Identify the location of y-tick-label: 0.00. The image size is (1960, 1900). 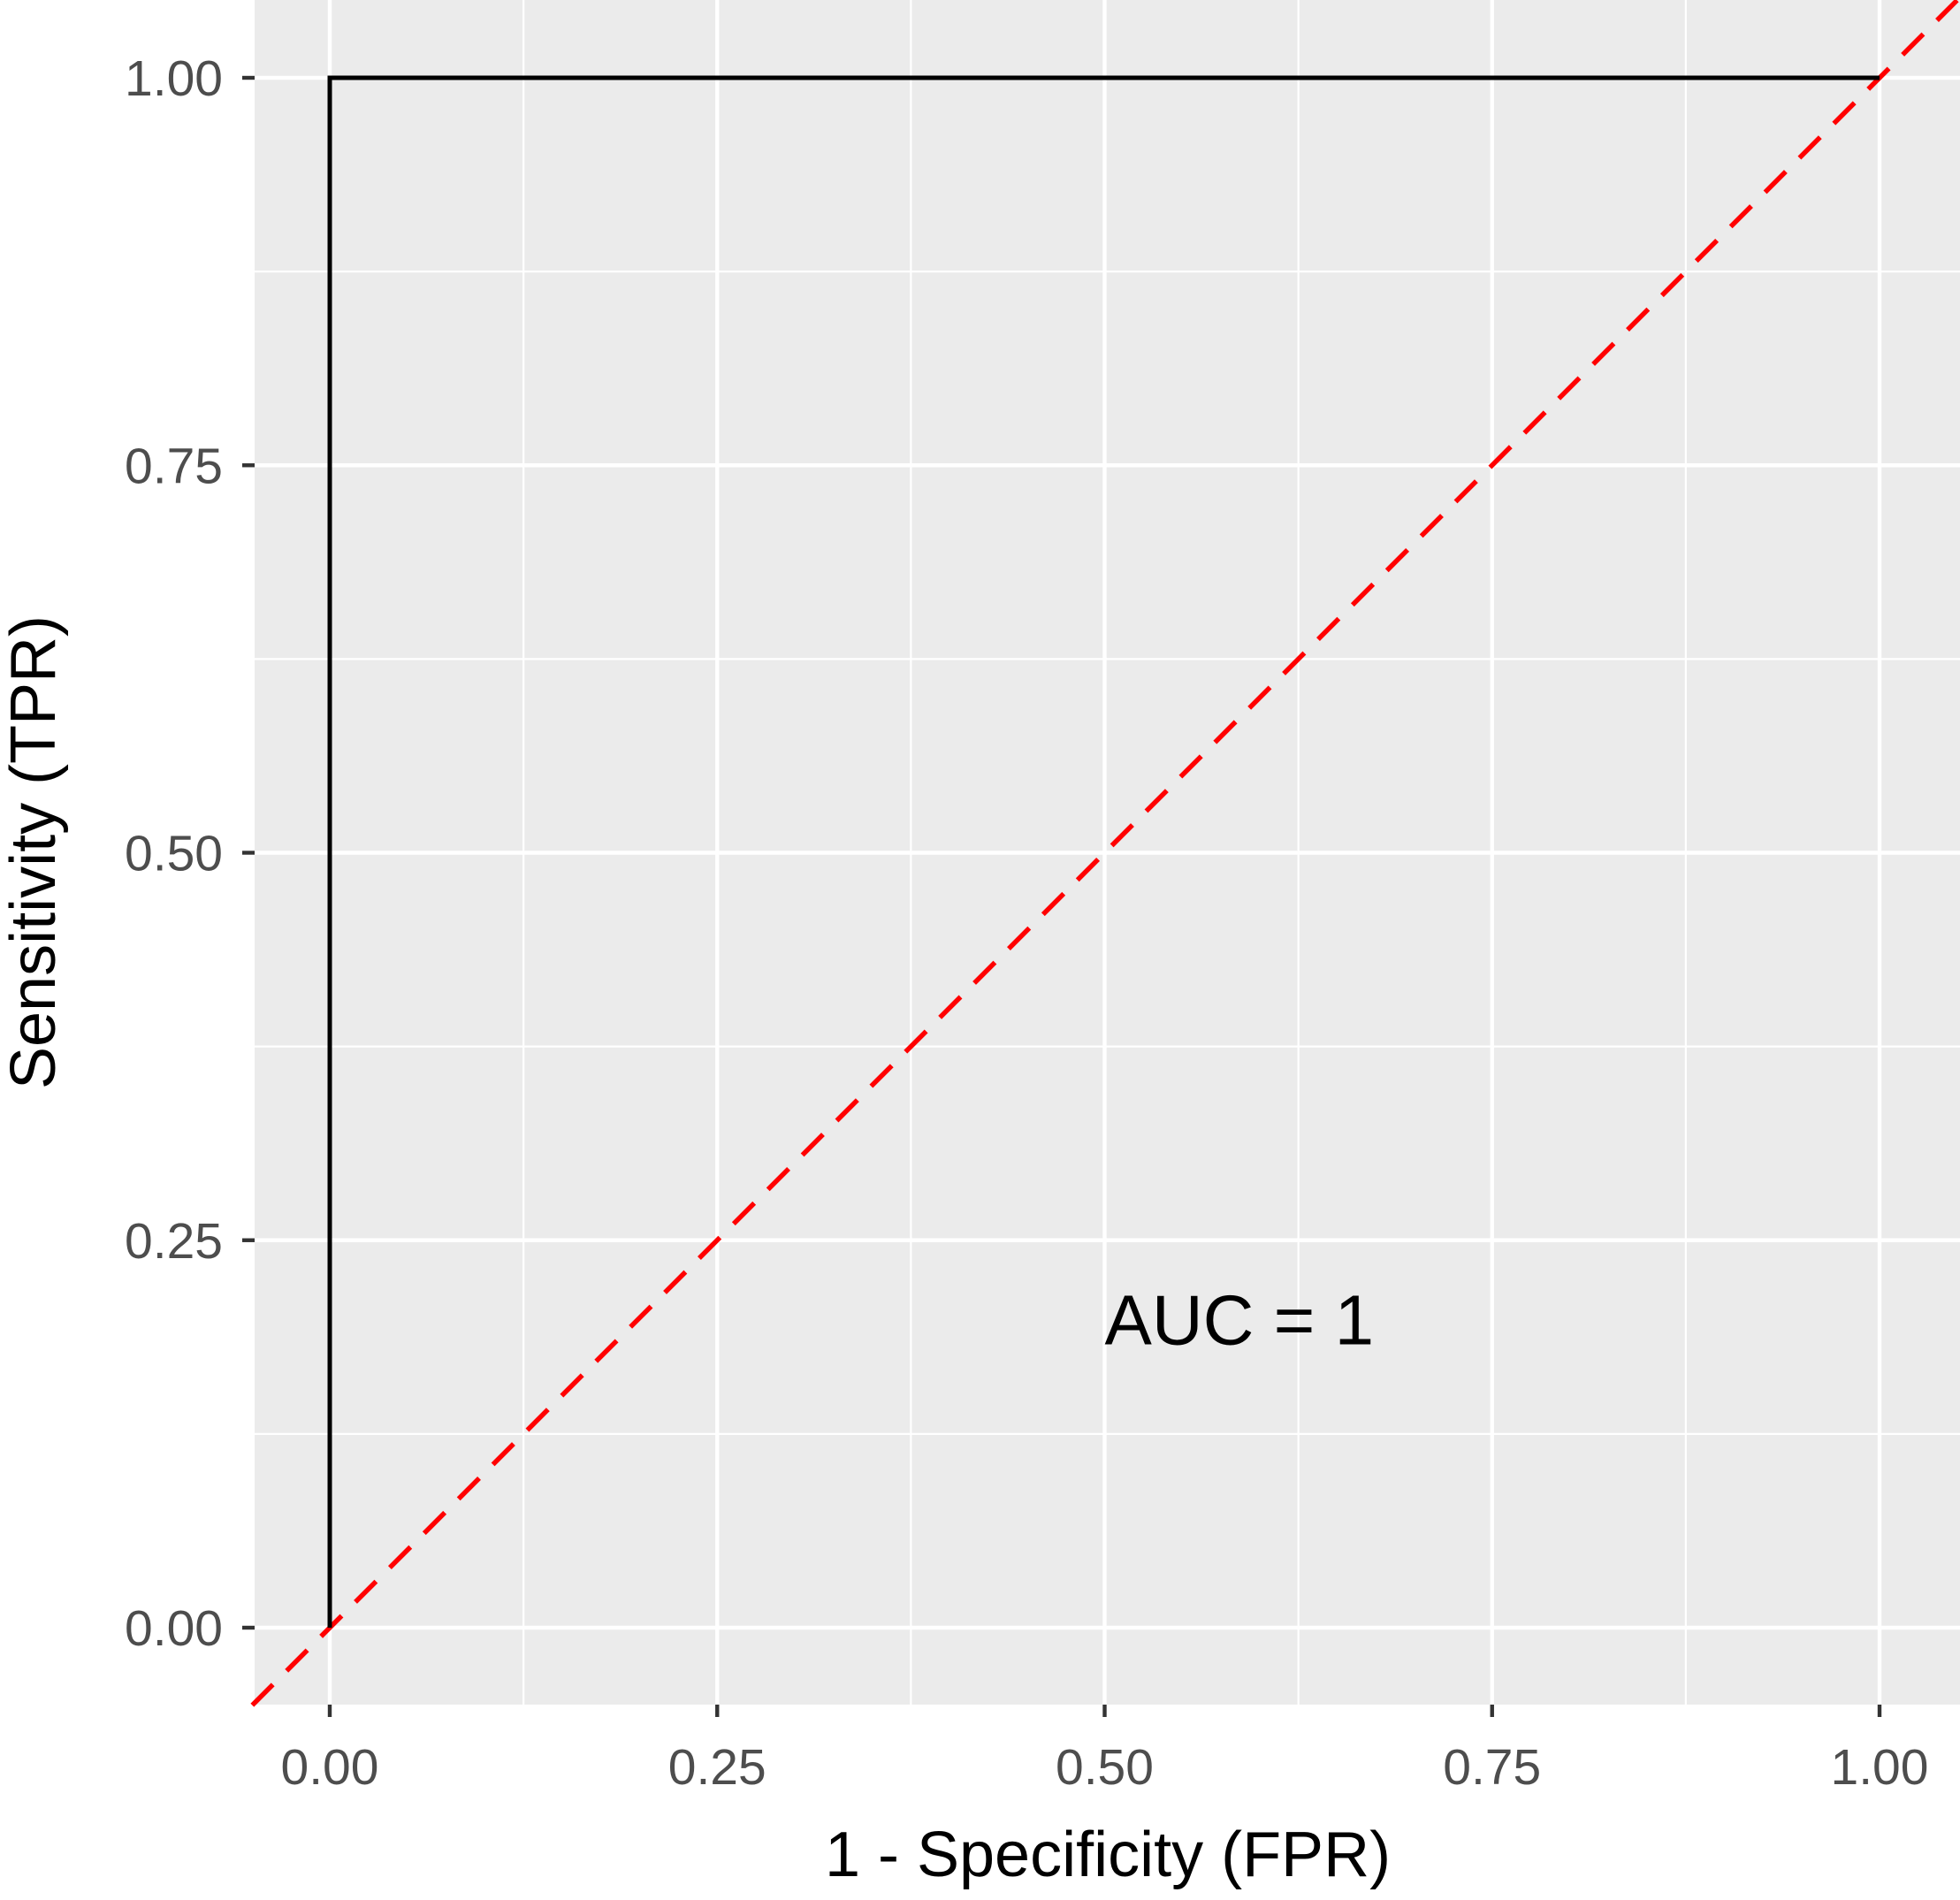
(174, 1628).